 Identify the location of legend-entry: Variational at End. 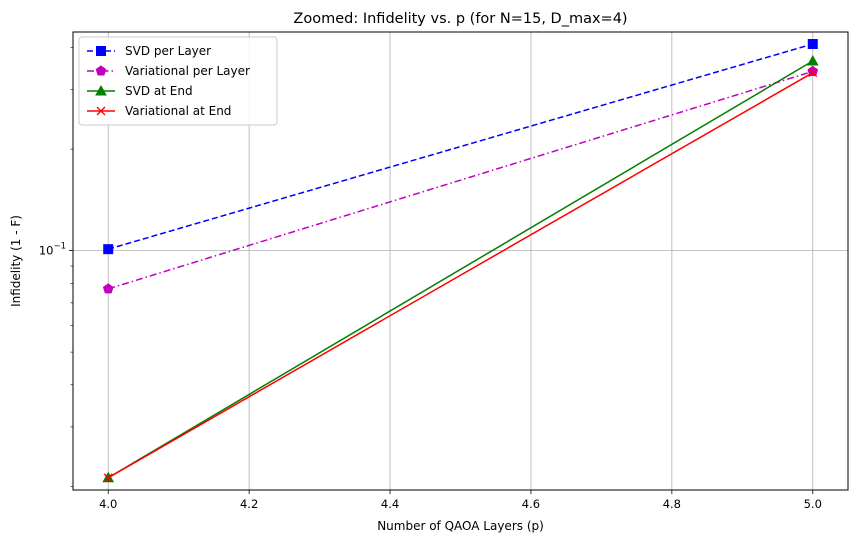
(159, 111).